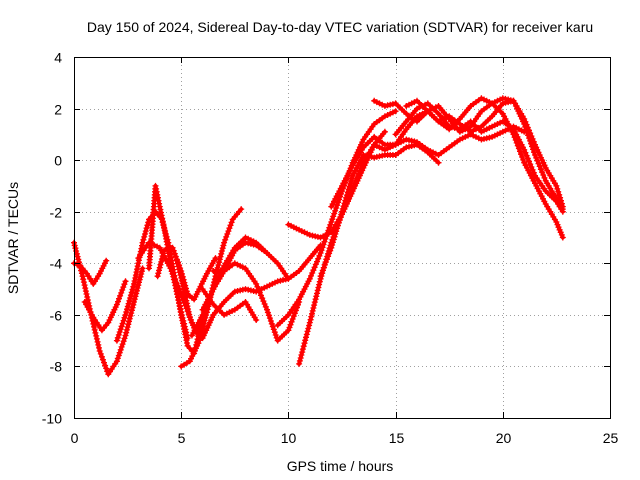 This screenshot has height=480, width=640. What do you see at coordinates (90, 272) in the screenshot?
I see `series-sat-b` at bounding box center [90, 272].